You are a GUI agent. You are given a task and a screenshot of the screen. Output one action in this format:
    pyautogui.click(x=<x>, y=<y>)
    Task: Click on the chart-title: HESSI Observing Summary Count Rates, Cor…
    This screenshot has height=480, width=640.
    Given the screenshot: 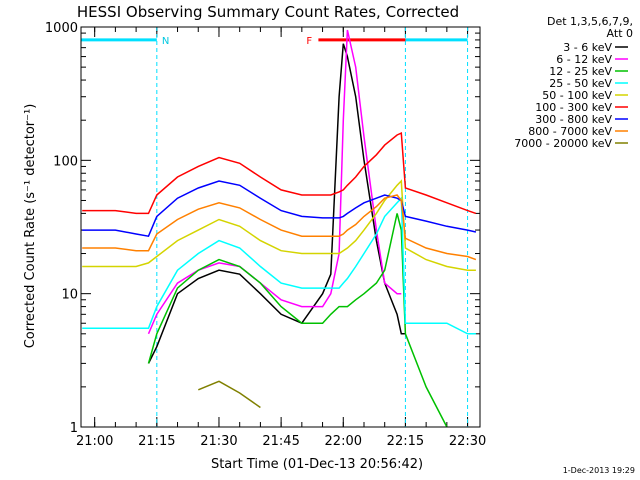 What is the action you would take?
    pyautogui.click(x=268, y=12)
    